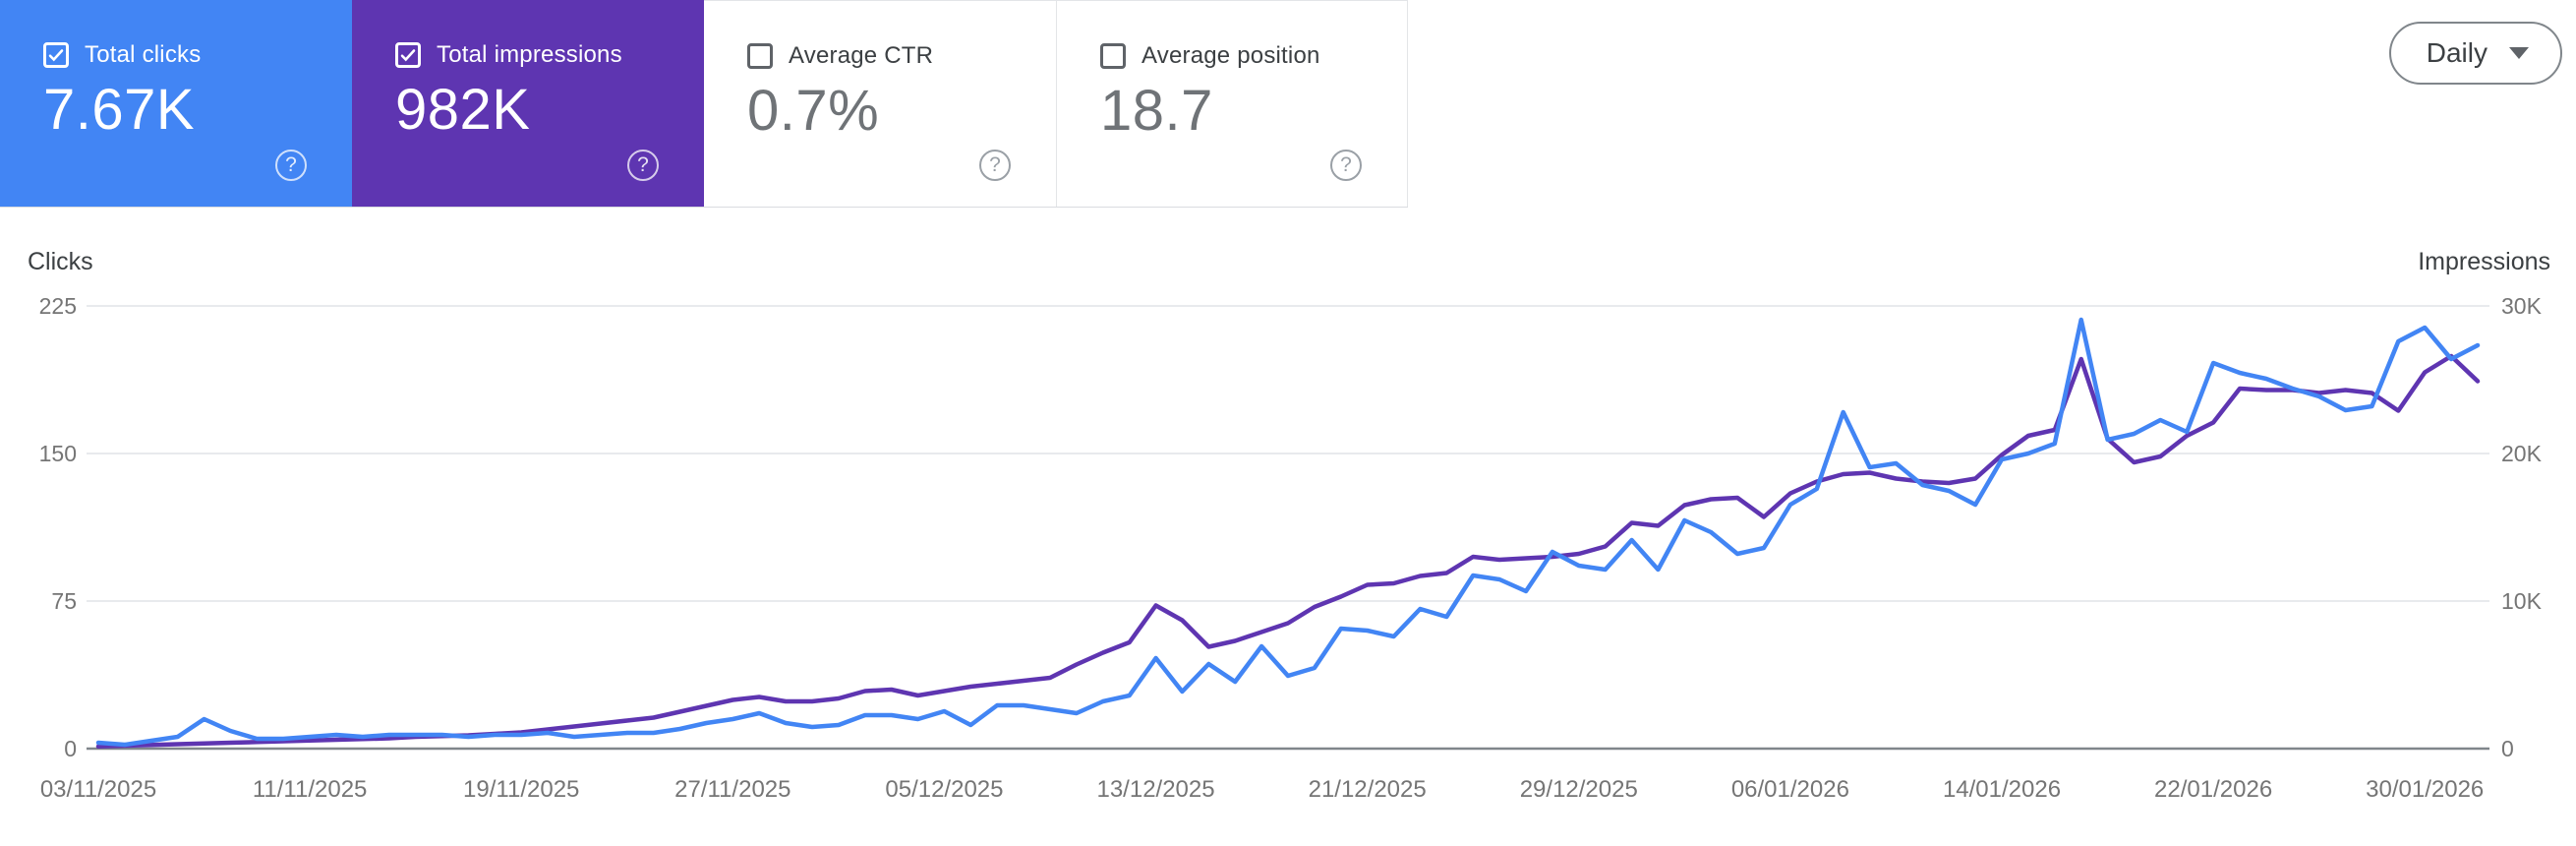  Describe the element at coordinates (64, 601) in the screenshot. I see `y-axis-tick-left: 75` at that location.